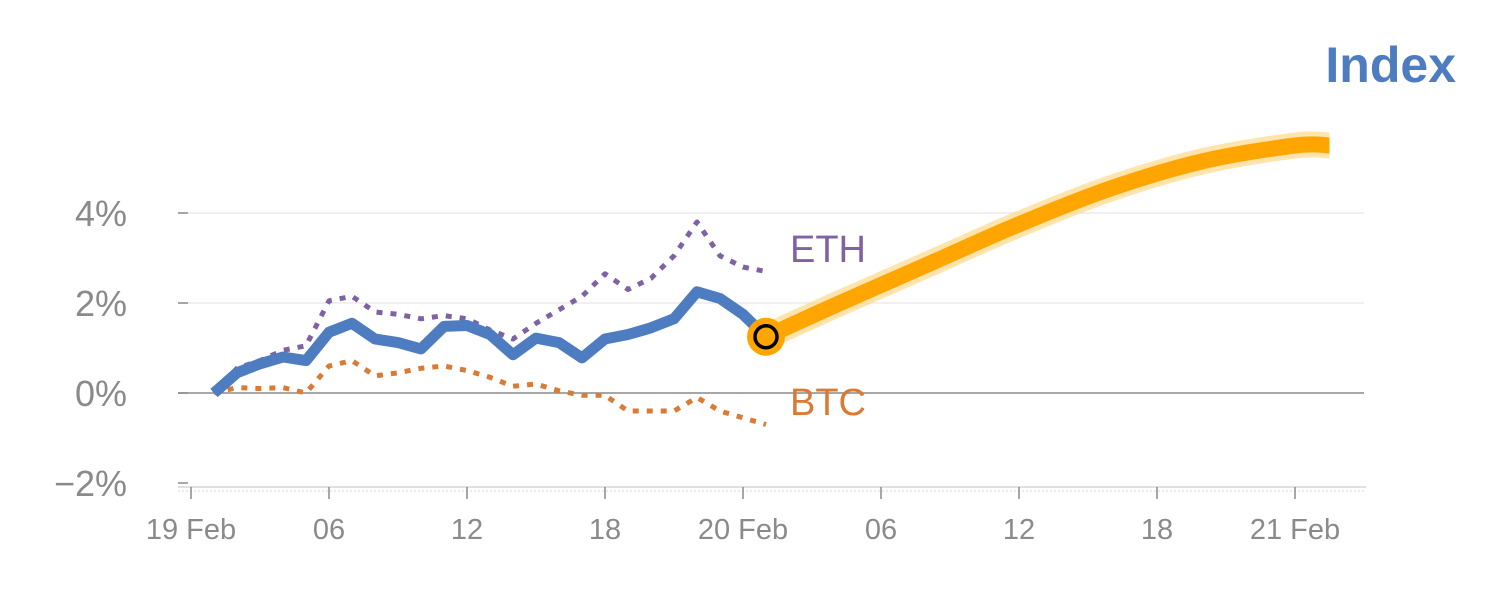 Image resolution: width=1500 pixels, height=600 pixels. Describe the element at coordinates (743, 530) in the screenshot. I see `x-tick-label: 20 Feb` at that location.